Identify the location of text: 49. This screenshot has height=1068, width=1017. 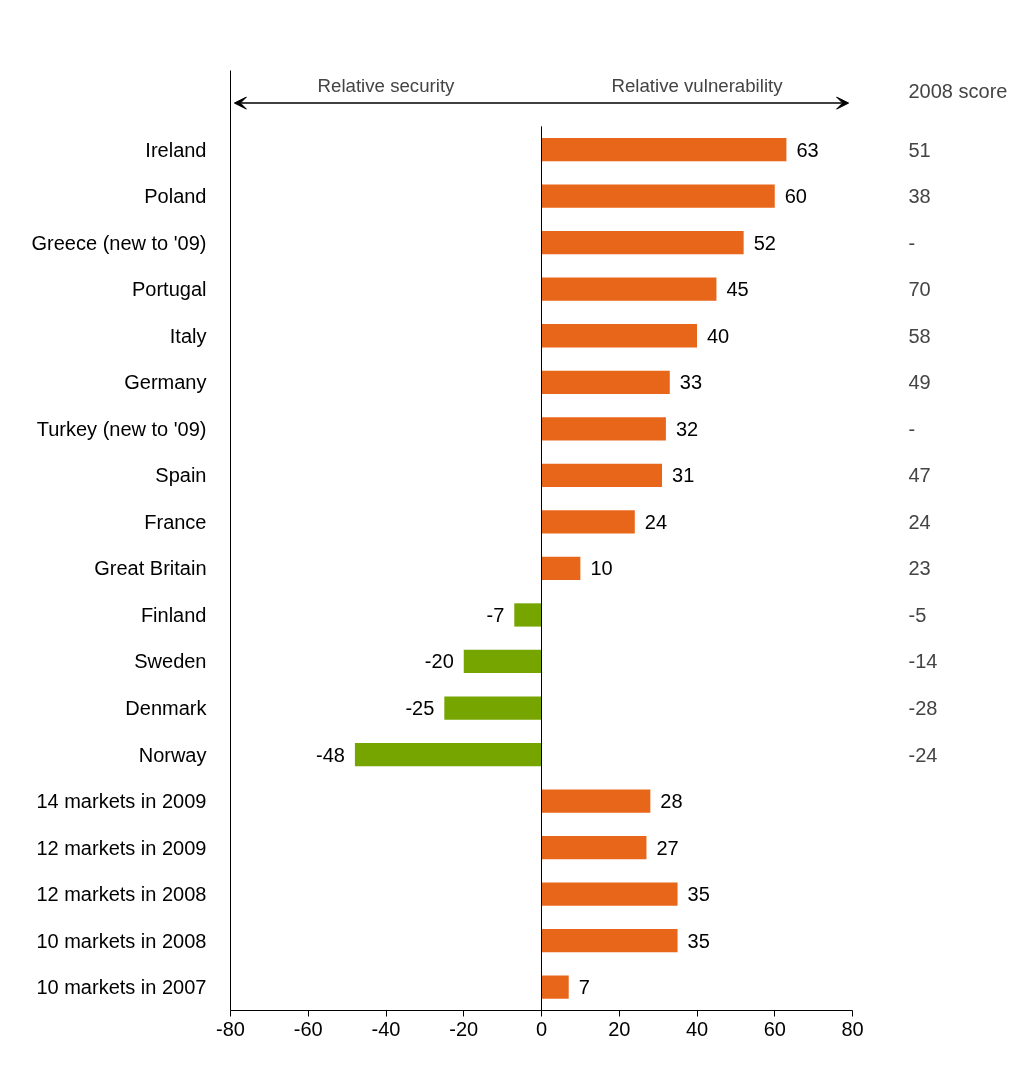
(919, 382).